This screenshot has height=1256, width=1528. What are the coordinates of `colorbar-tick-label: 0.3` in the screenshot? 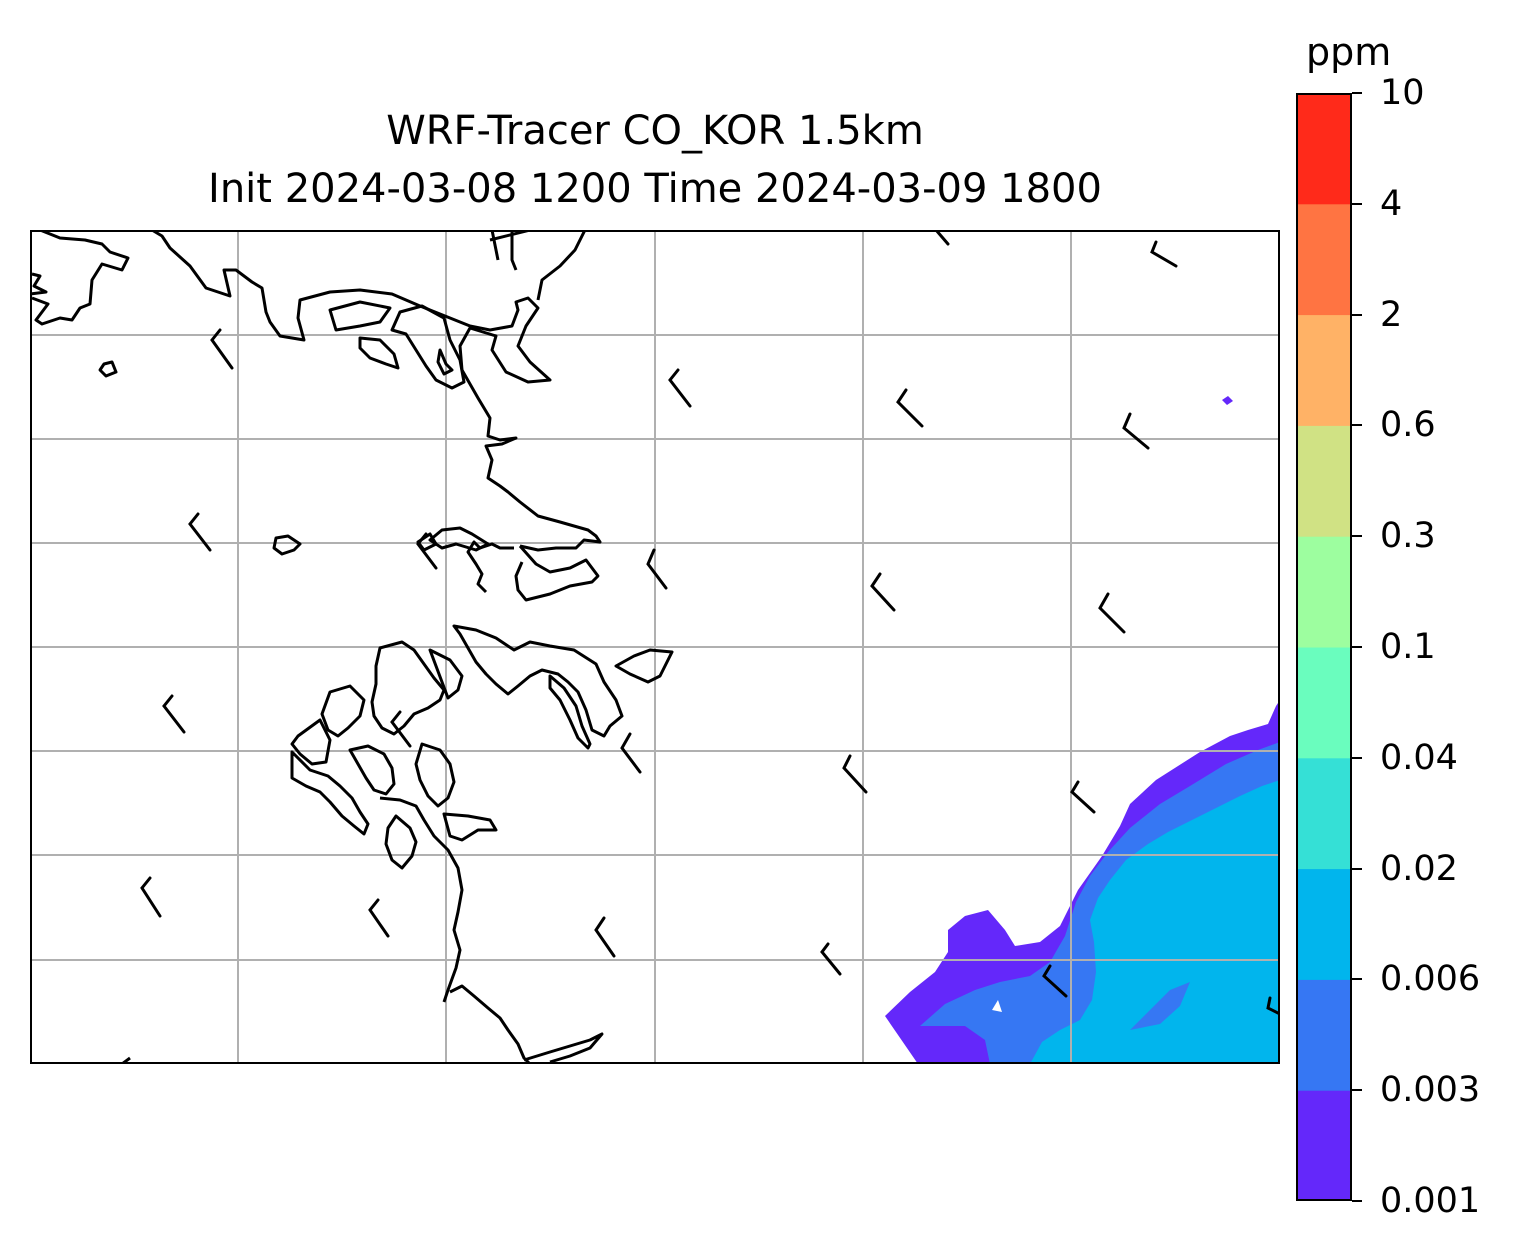 It's located at (1408, 536).